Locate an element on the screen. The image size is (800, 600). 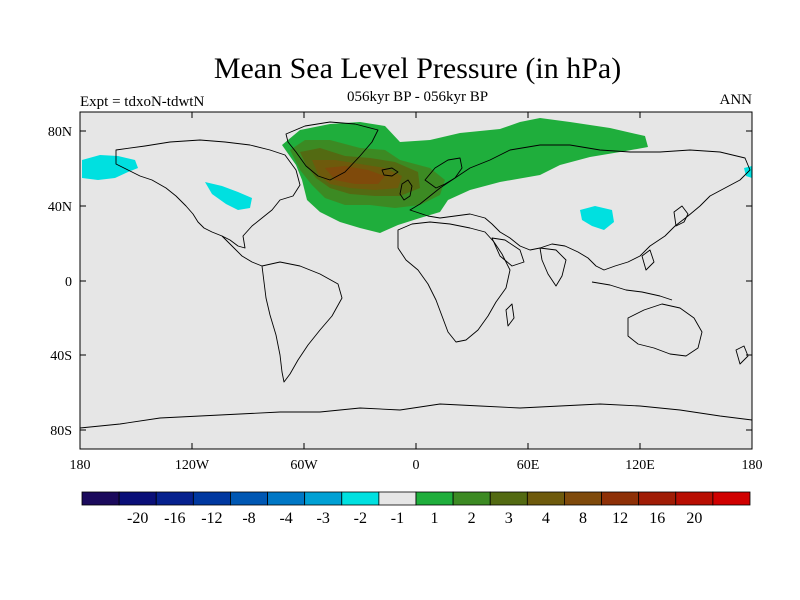
colorbar-label: 1 is located at coordinates (435, 518).